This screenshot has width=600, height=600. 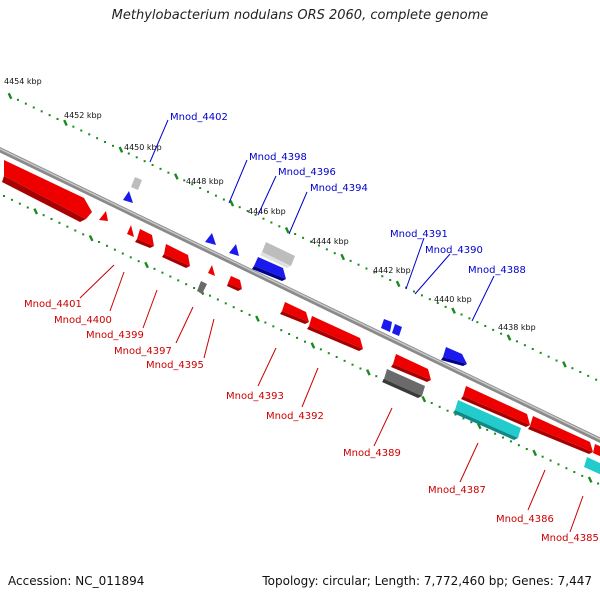 I want to click on gene-label: Mnod_4390, so click(x=454, y=250).